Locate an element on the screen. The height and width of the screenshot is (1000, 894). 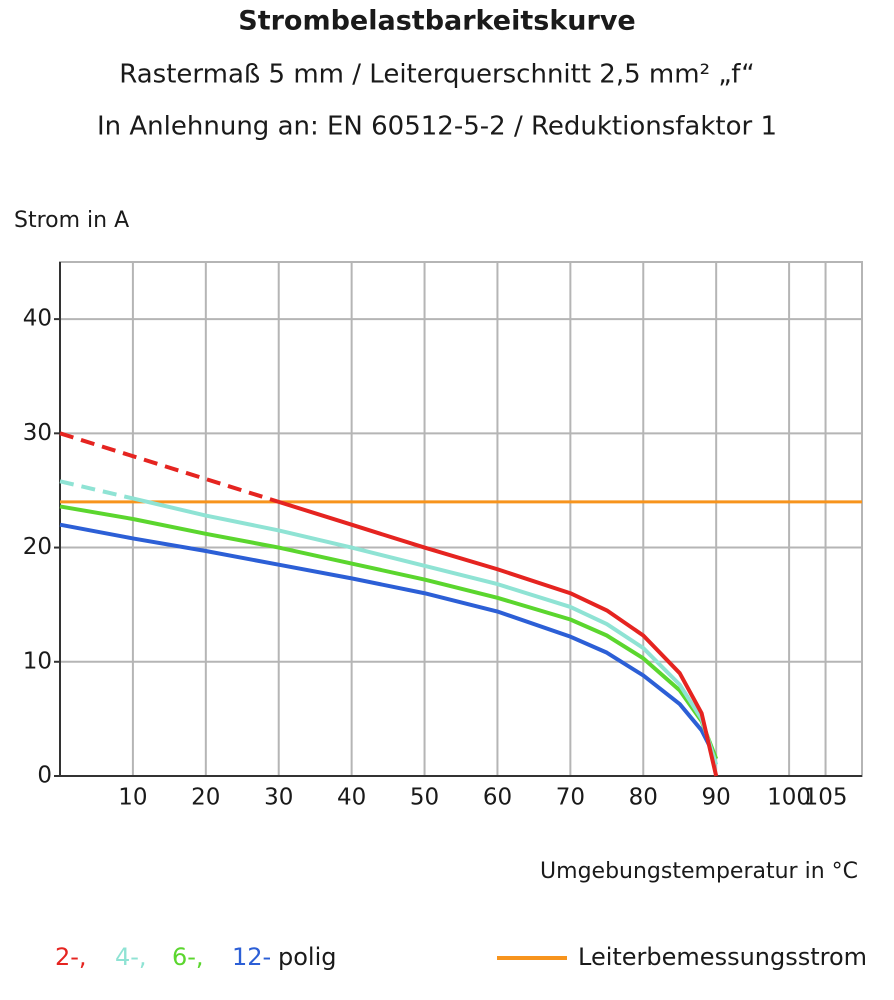
x-tick-label: 20 is located at coordinates (205, 798).